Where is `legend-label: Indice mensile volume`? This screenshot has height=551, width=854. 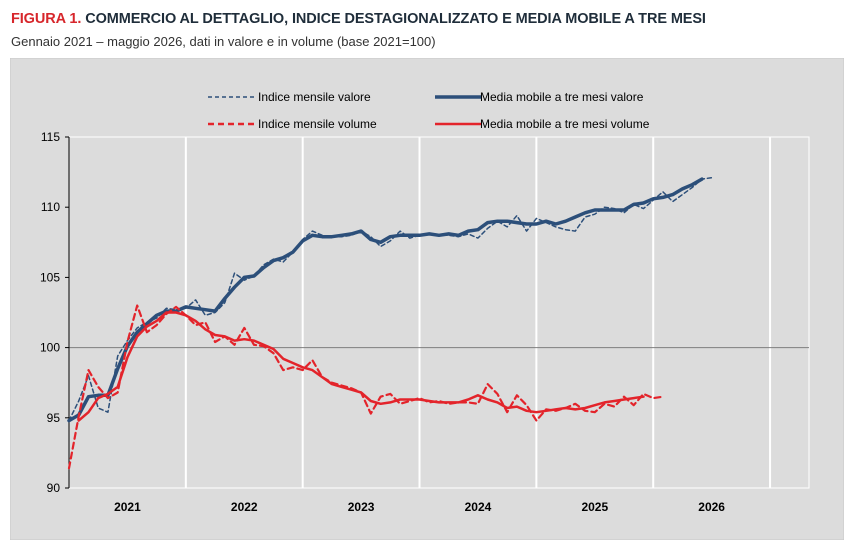 legend-label: Indice mensile volume is located at coordinates (317, 124).